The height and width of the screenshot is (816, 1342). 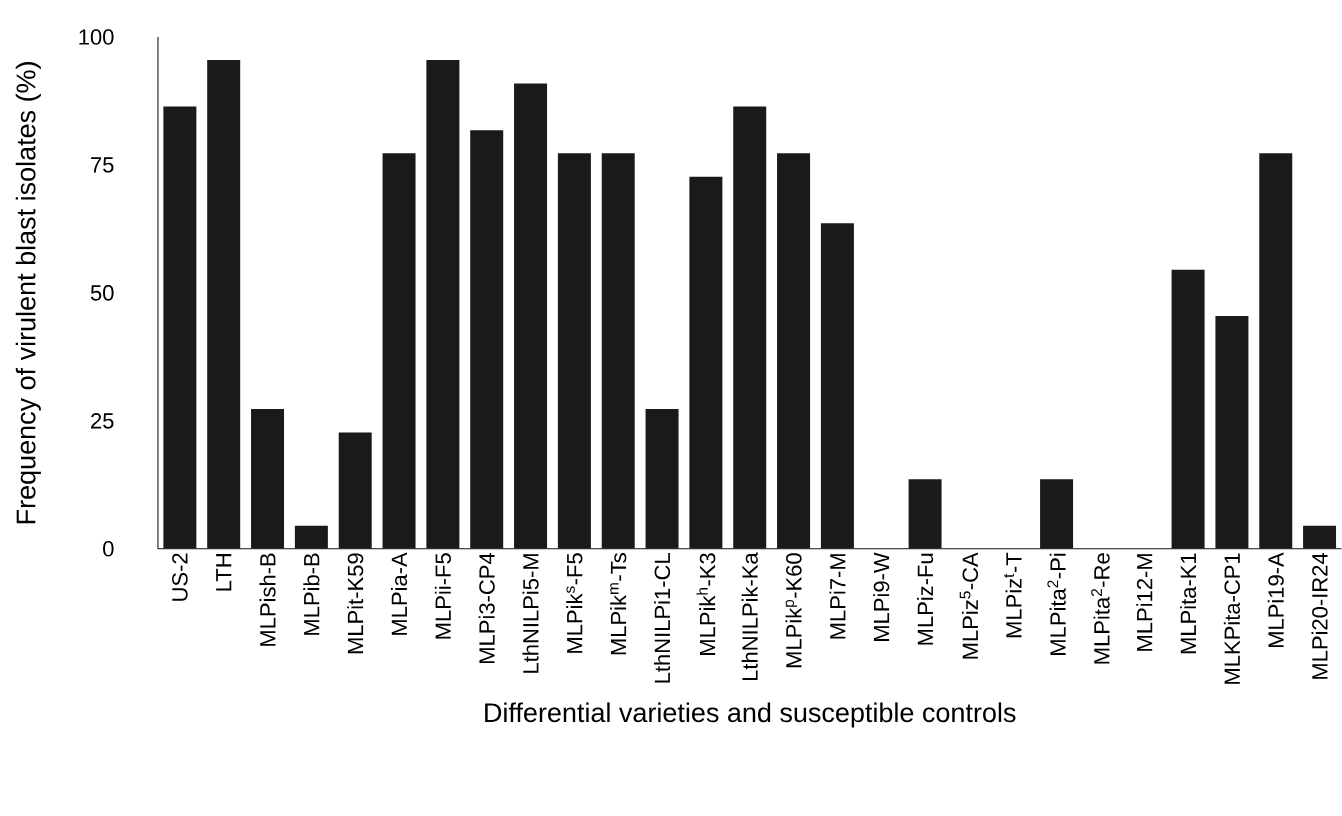 I want to click on x-tick-label: MLPi19-A, so click(x=1275, y=600).